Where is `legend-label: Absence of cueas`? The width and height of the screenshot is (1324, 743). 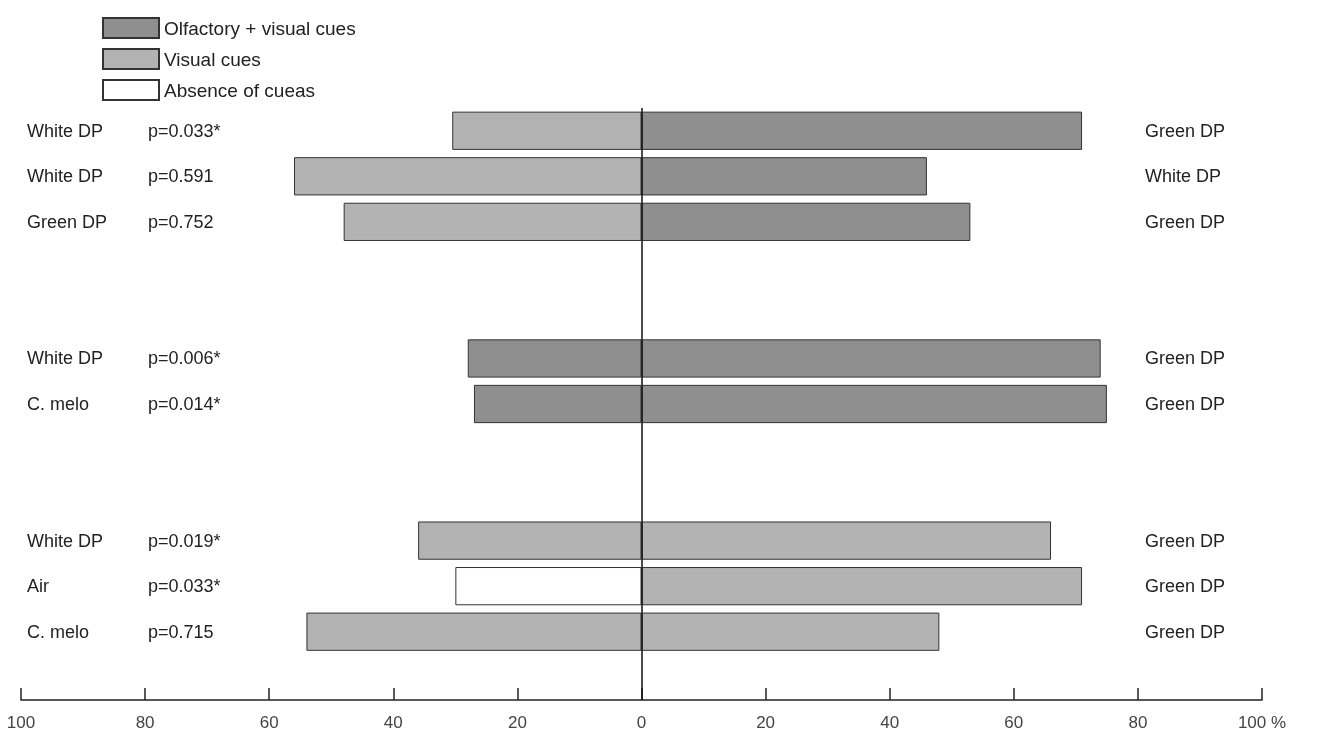
legend-label: Absence of cueas is located at coordinates (240, 90).